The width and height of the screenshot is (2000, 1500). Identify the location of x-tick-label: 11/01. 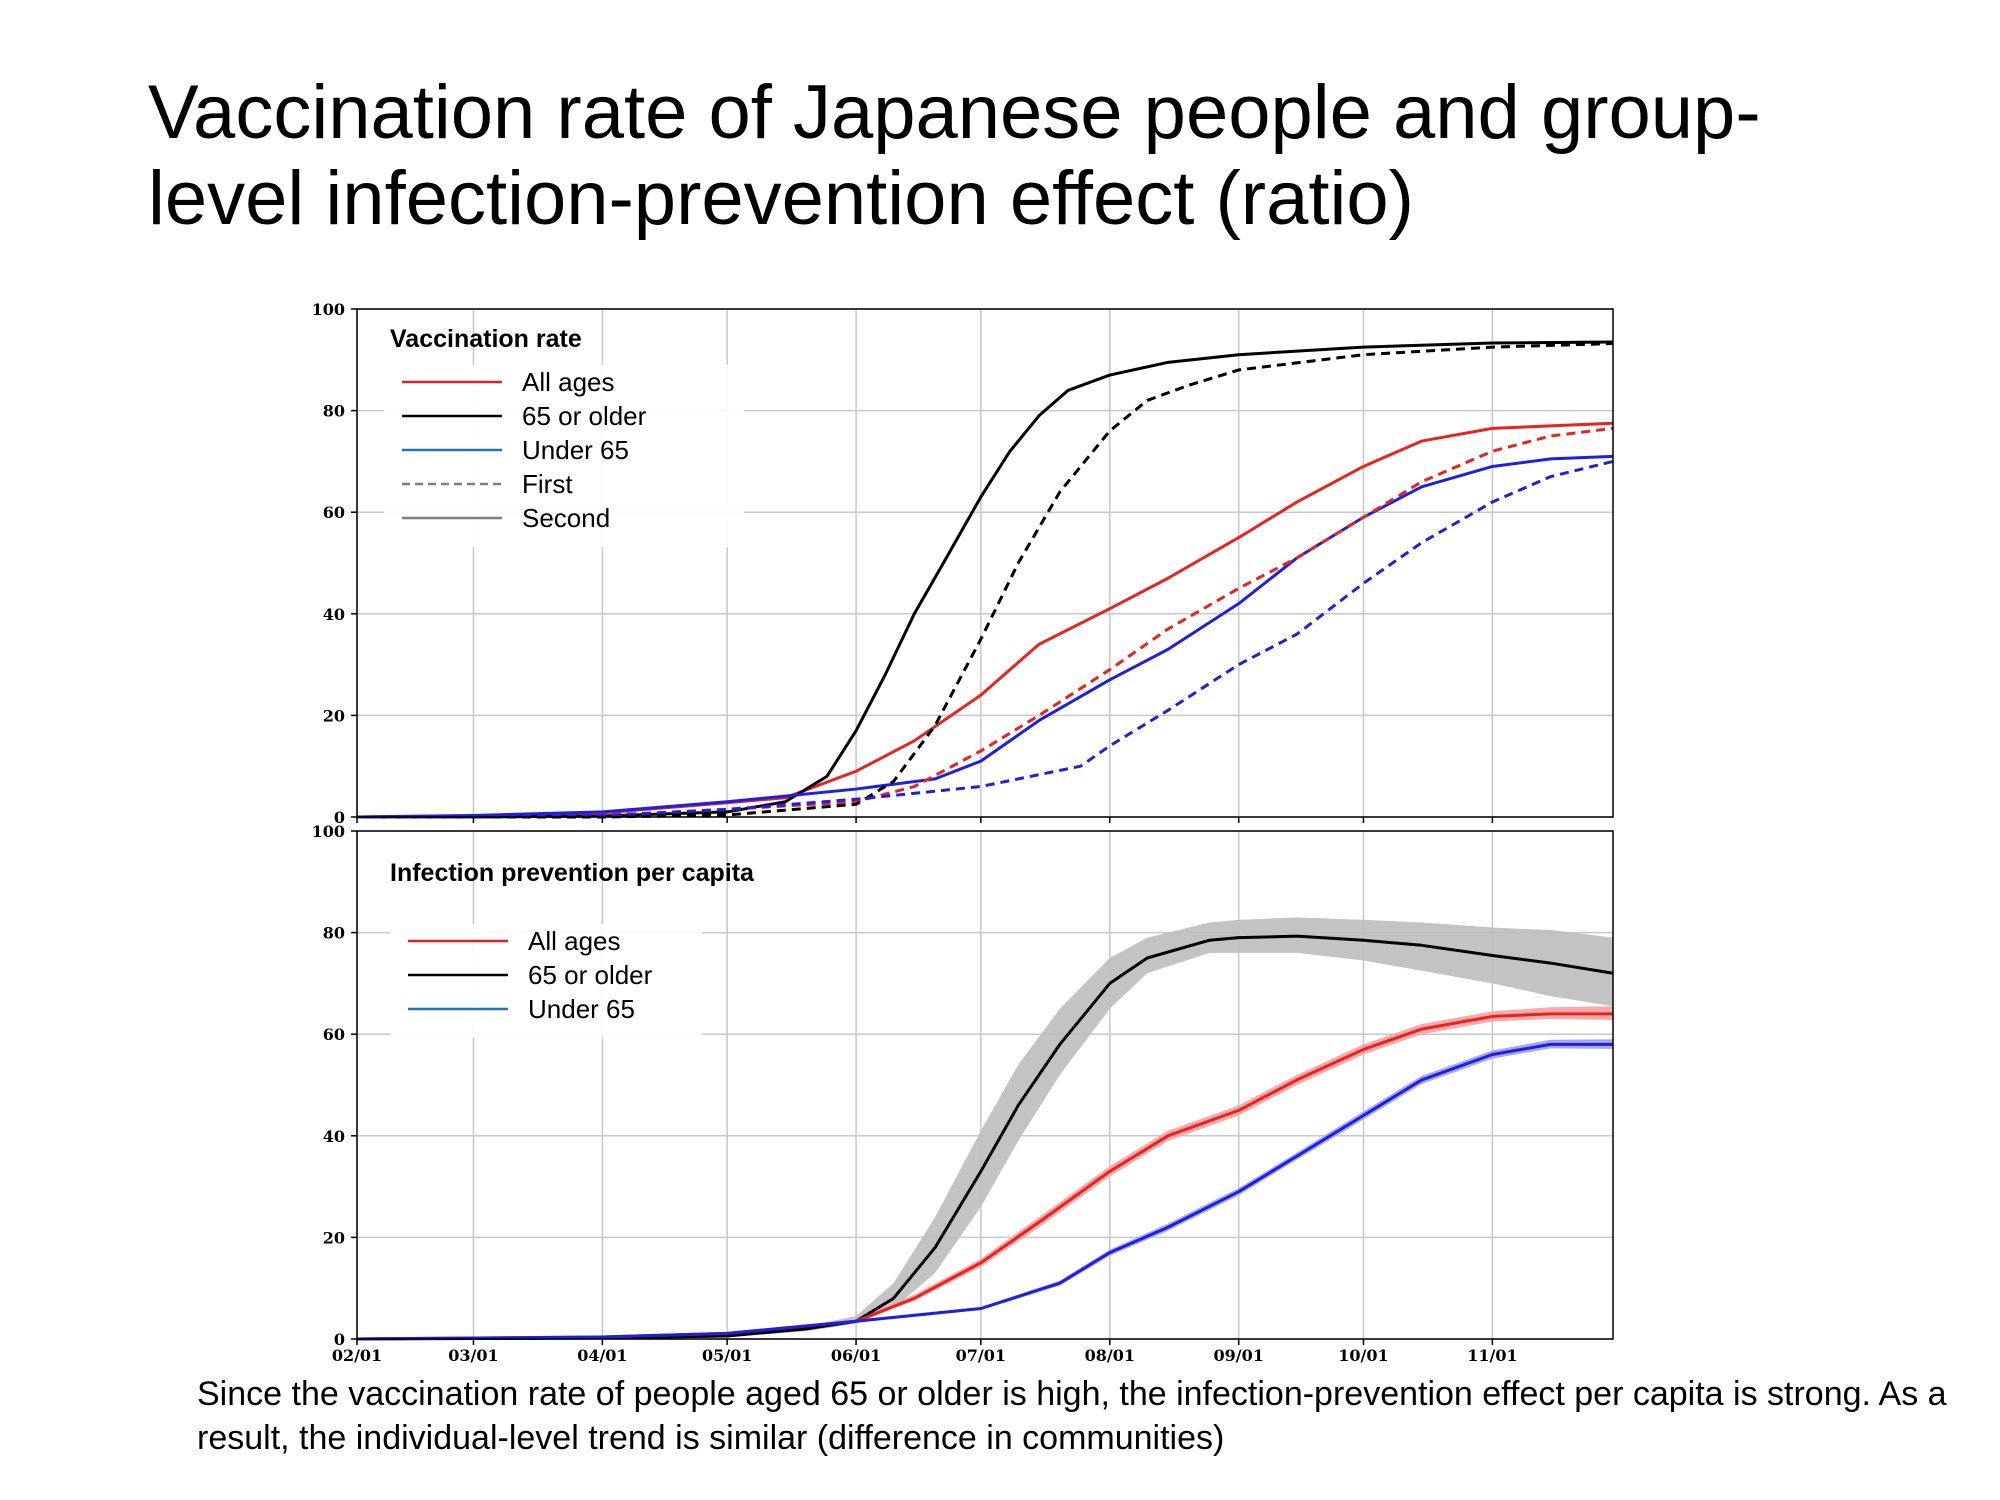
(1492, 1355).